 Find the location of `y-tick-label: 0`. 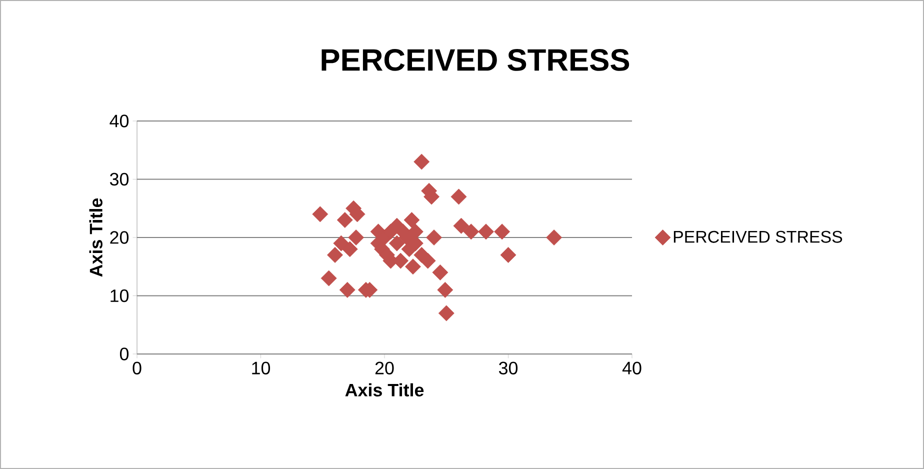

y-tick-label: 0 is located at coordinates (124, 354).